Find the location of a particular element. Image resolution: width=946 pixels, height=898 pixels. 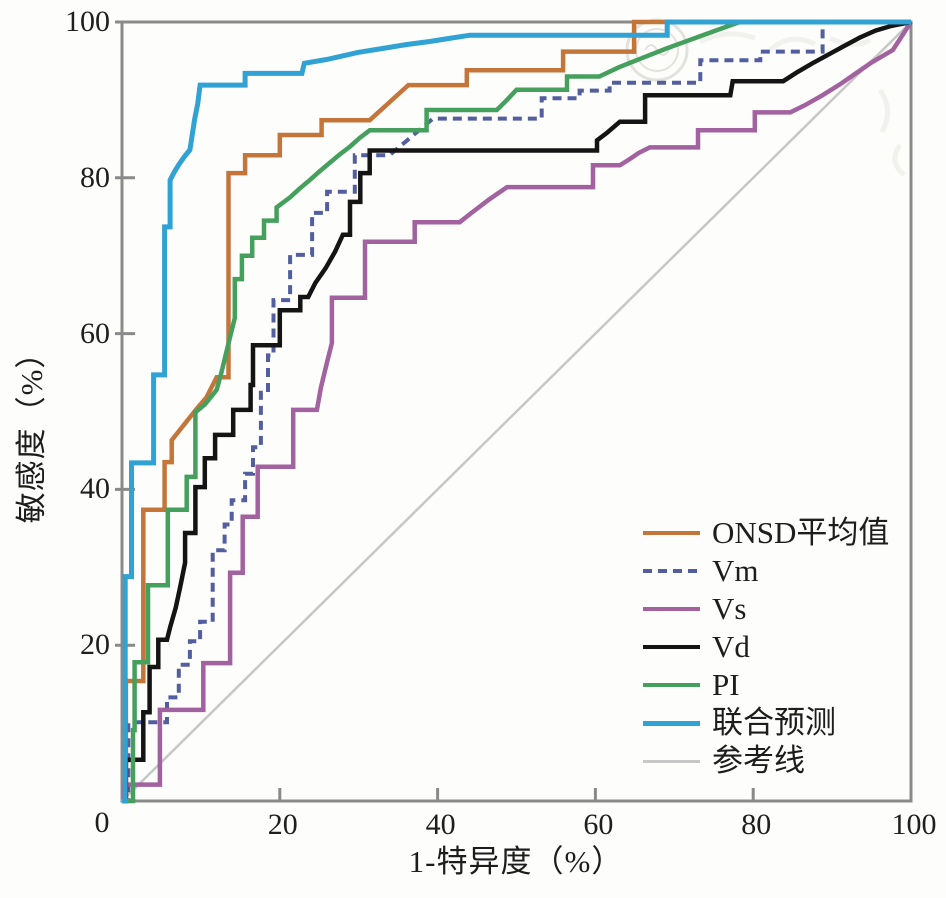

legend-row-0: ONSD平均值 is located at coordinates (766, 533).